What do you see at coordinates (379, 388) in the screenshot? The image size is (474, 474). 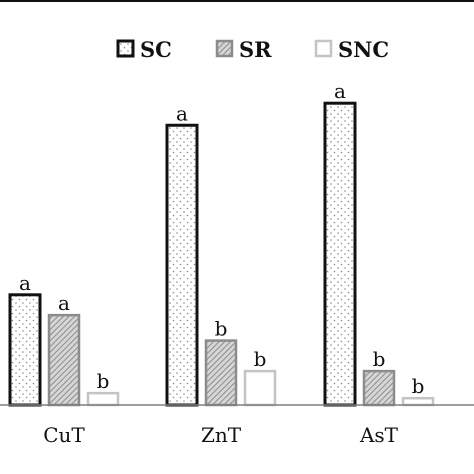 I see `bar-sr-ast` at bounding box center [379, 388].